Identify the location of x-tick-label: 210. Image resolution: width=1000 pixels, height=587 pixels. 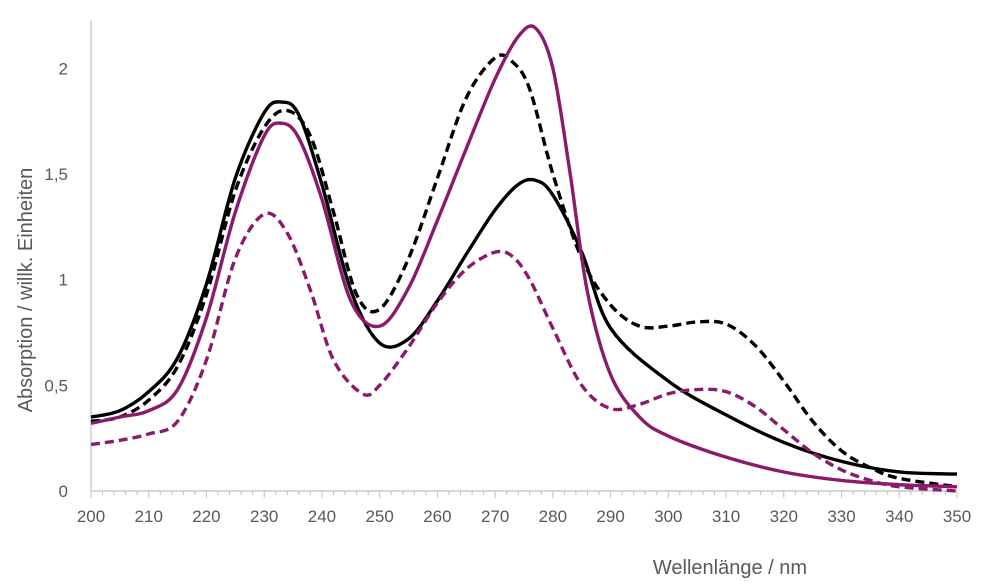
(149, 516).